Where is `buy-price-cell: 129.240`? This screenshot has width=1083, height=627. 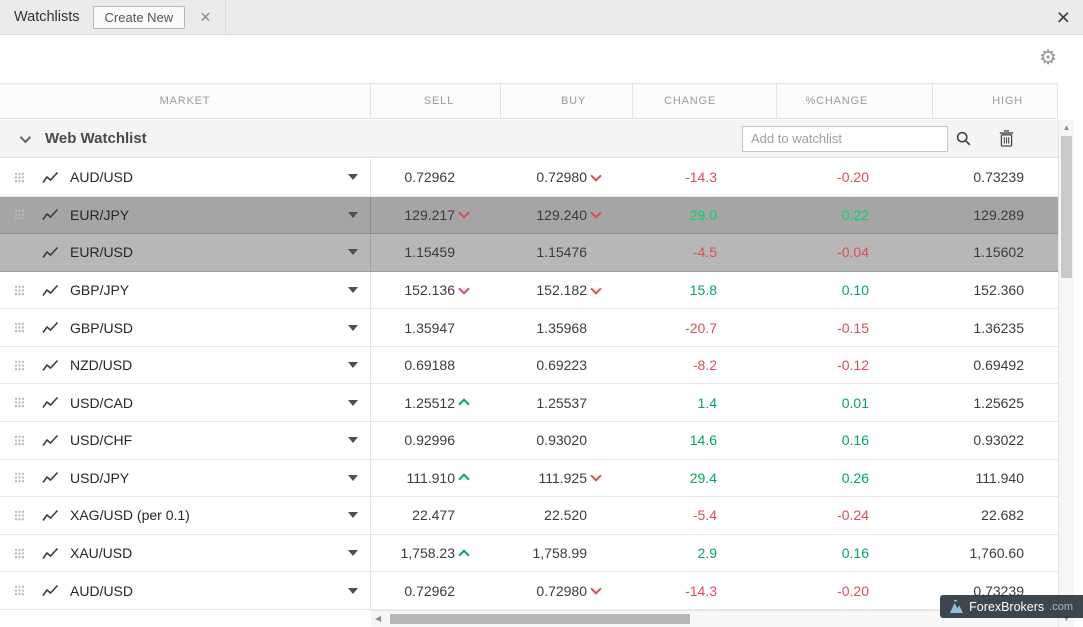 buy-price-cell: 129.240 is located at coordinates (567, 215).